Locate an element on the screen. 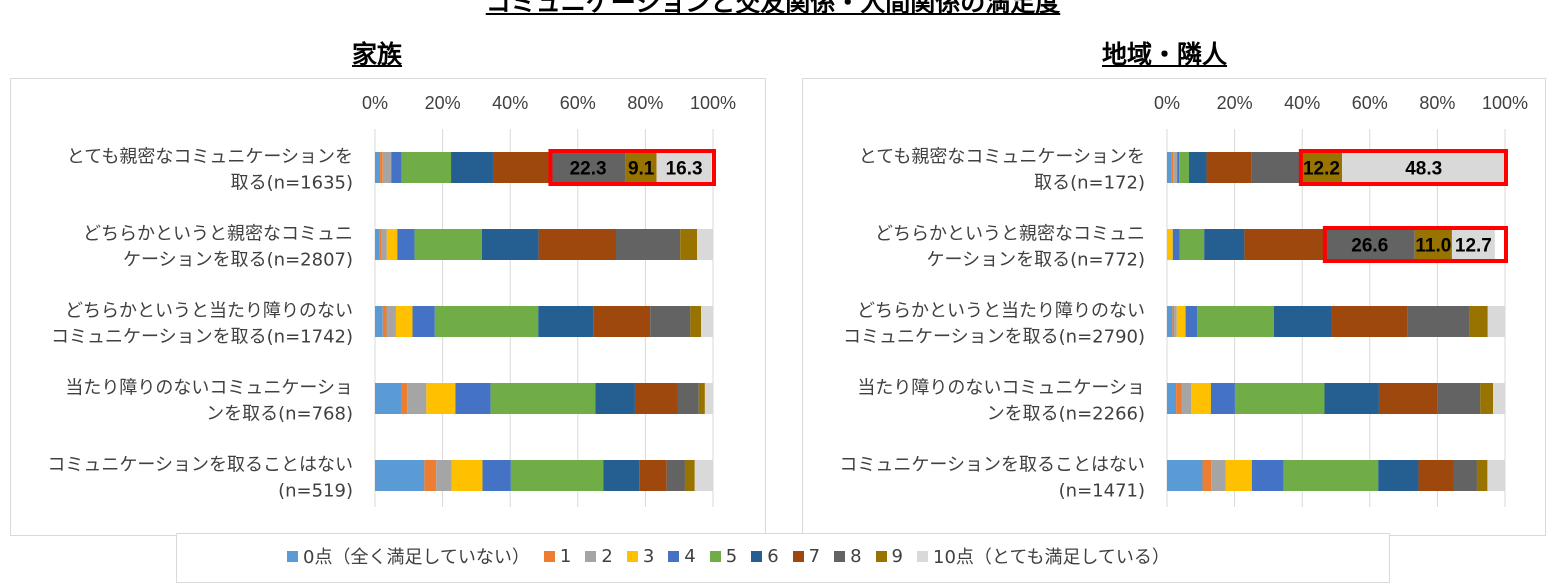 This screenshot has height=588, width=1546. category-label: ケーションを取る(n=772) is located at coordinates (1035, 260).